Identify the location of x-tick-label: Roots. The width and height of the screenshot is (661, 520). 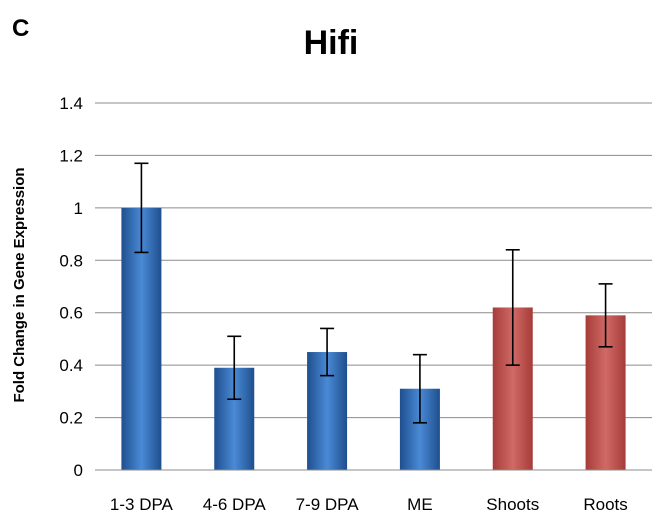
(605, 504).